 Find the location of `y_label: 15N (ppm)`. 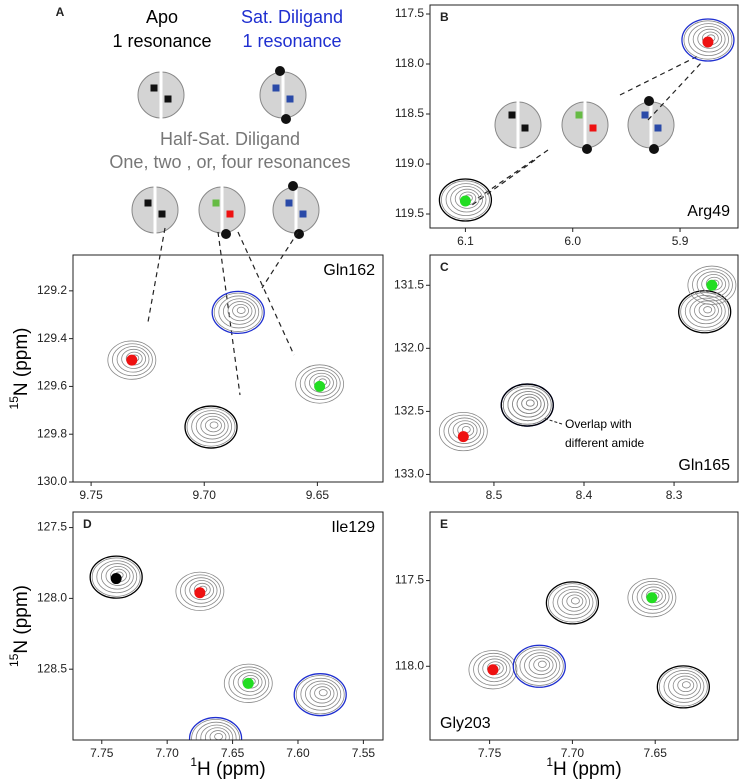

y_label: 15N (ppm) is located at coordinates (19, 626).